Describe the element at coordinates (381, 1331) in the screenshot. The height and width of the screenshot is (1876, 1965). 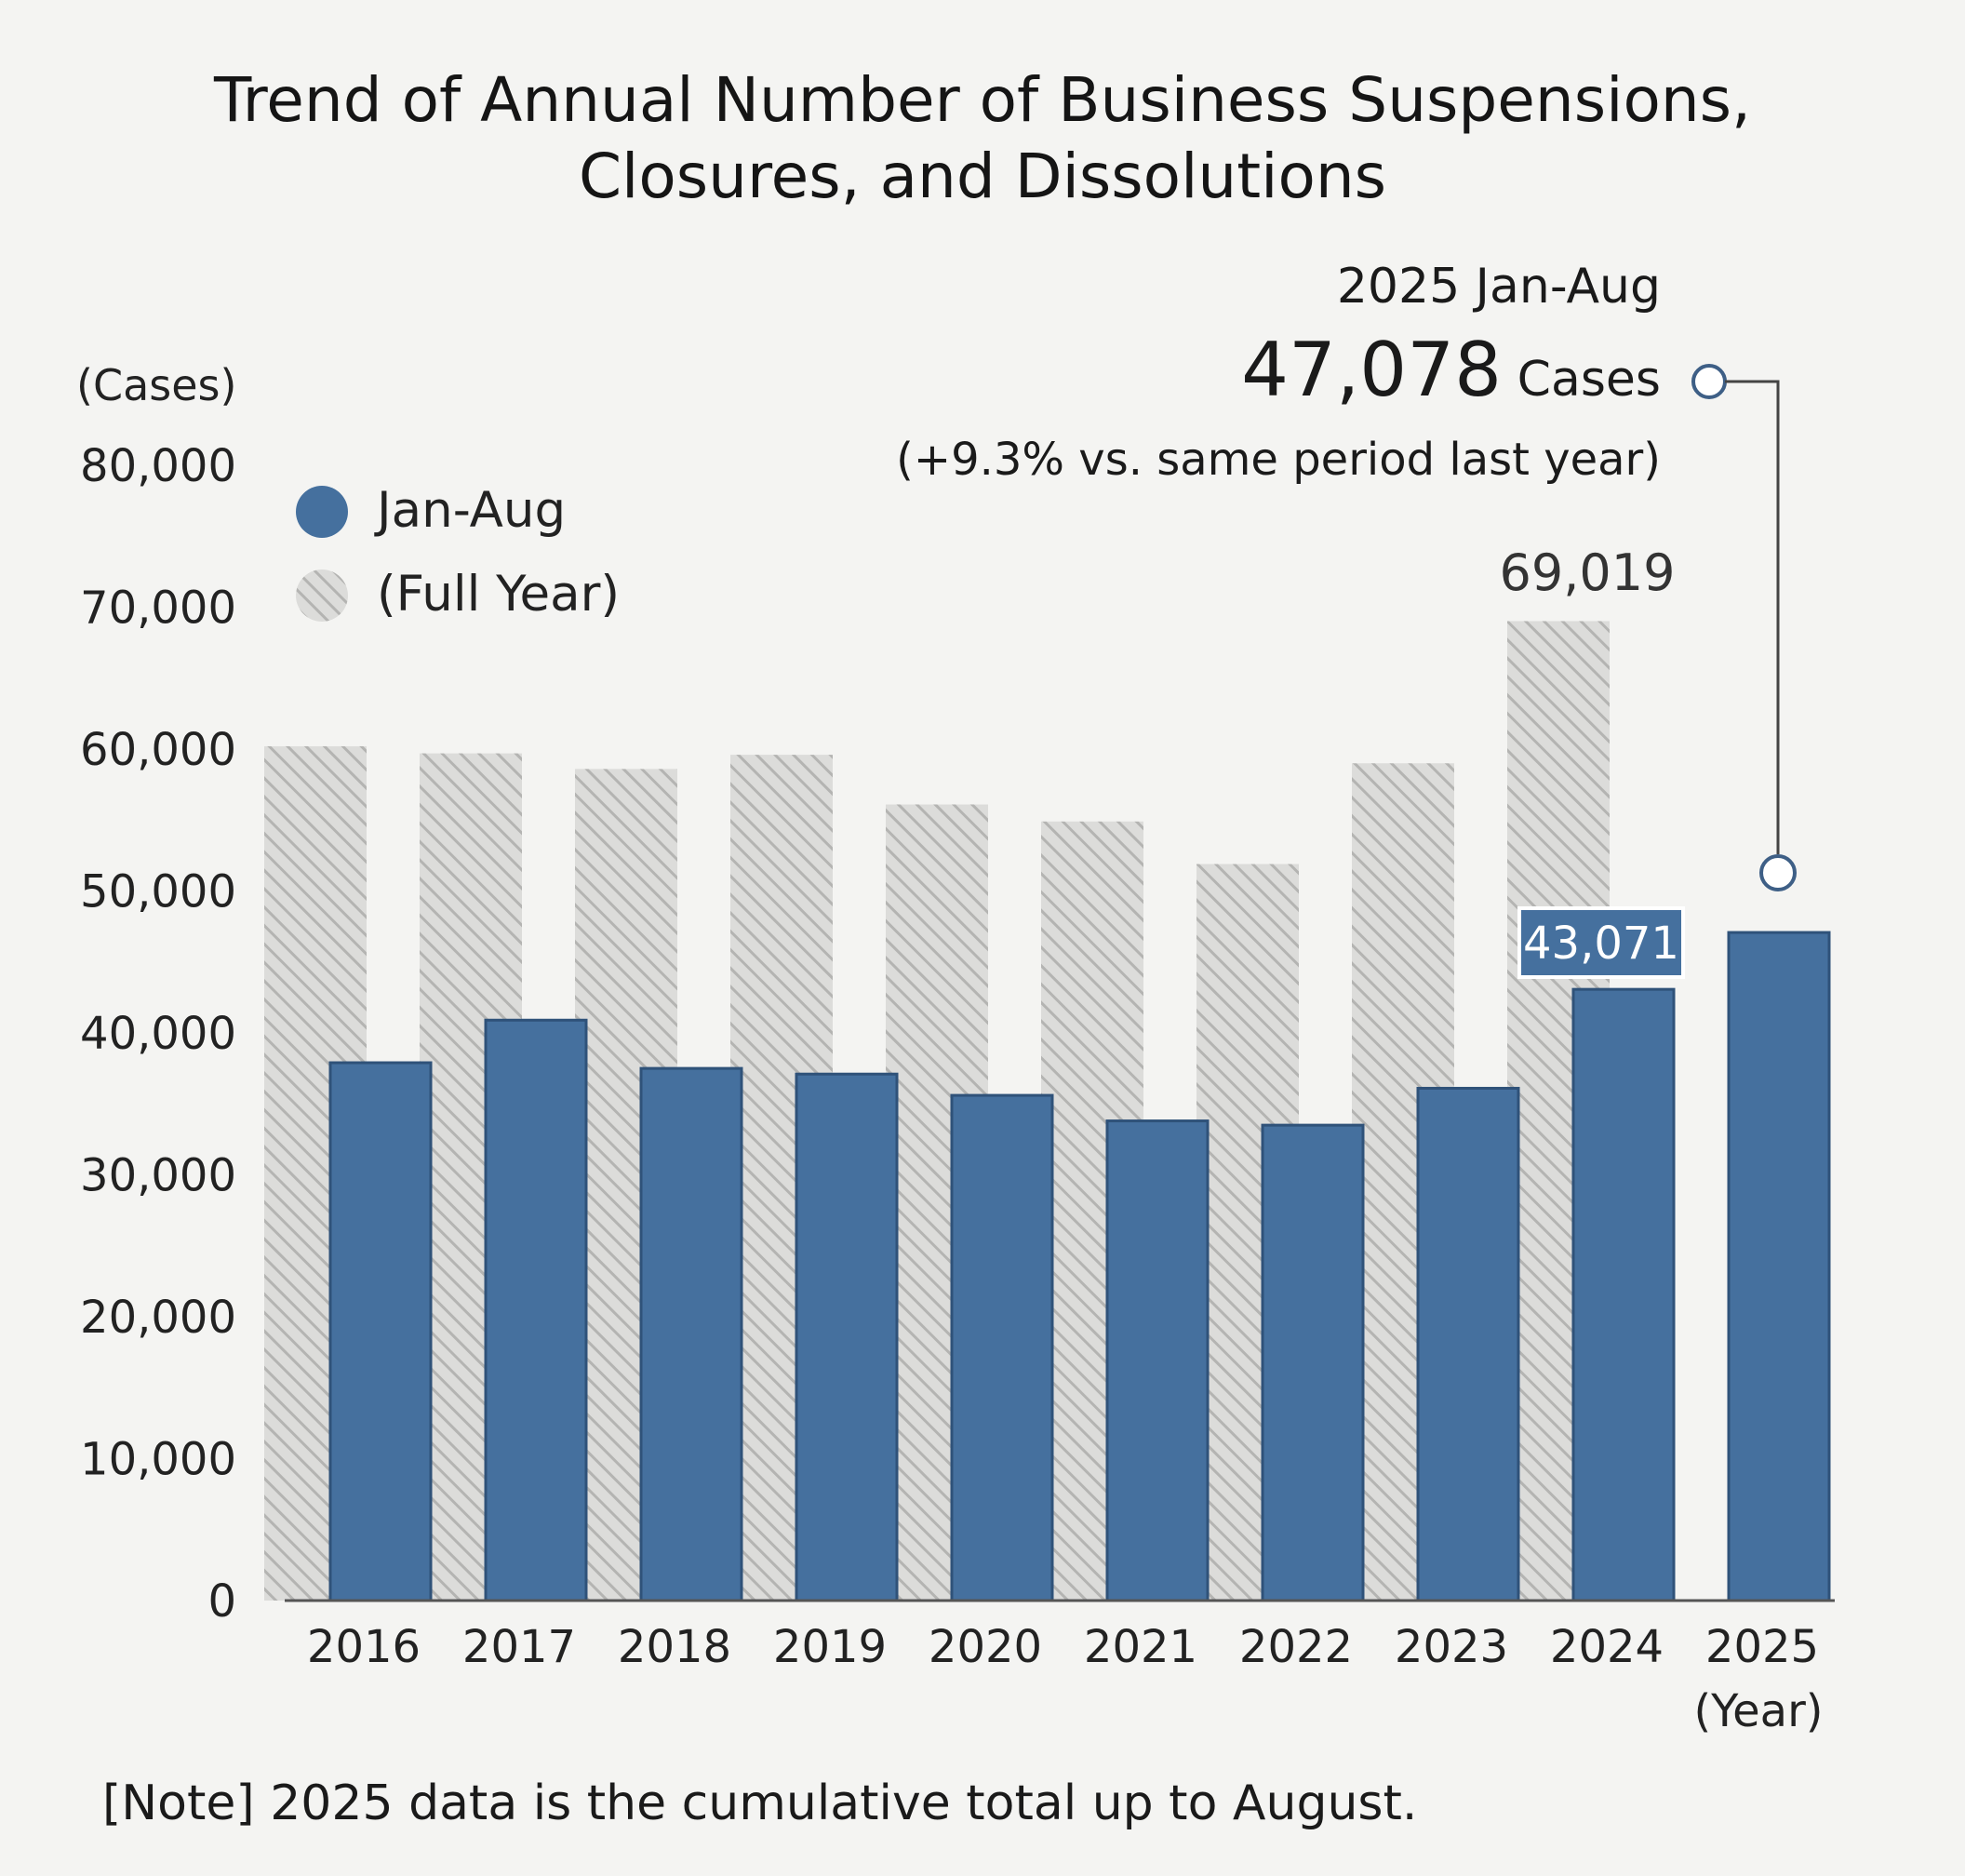
I see `bar-jan-aug-2016` at that location.